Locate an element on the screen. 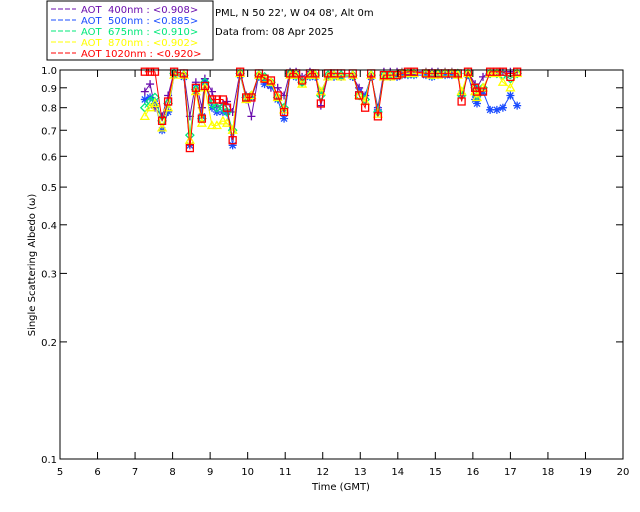 The width and height of the screenshot is (640, 512). plot-area is located at coordinates (331, 110).